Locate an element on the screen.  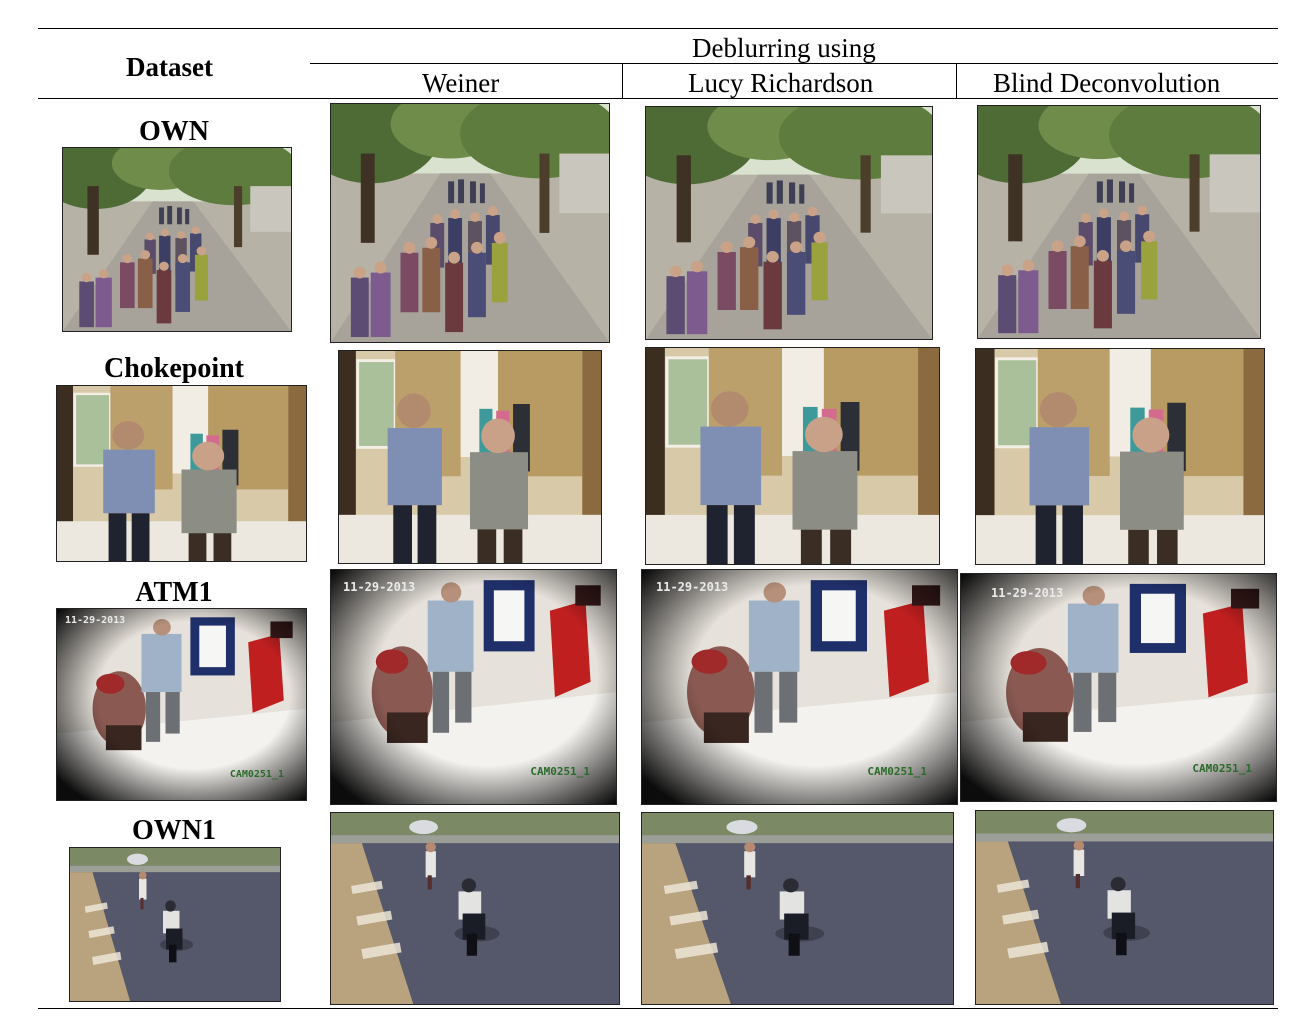
method-header-blind-deconvolution: Blind Deconvolution is located at coordinates (1107, 83).